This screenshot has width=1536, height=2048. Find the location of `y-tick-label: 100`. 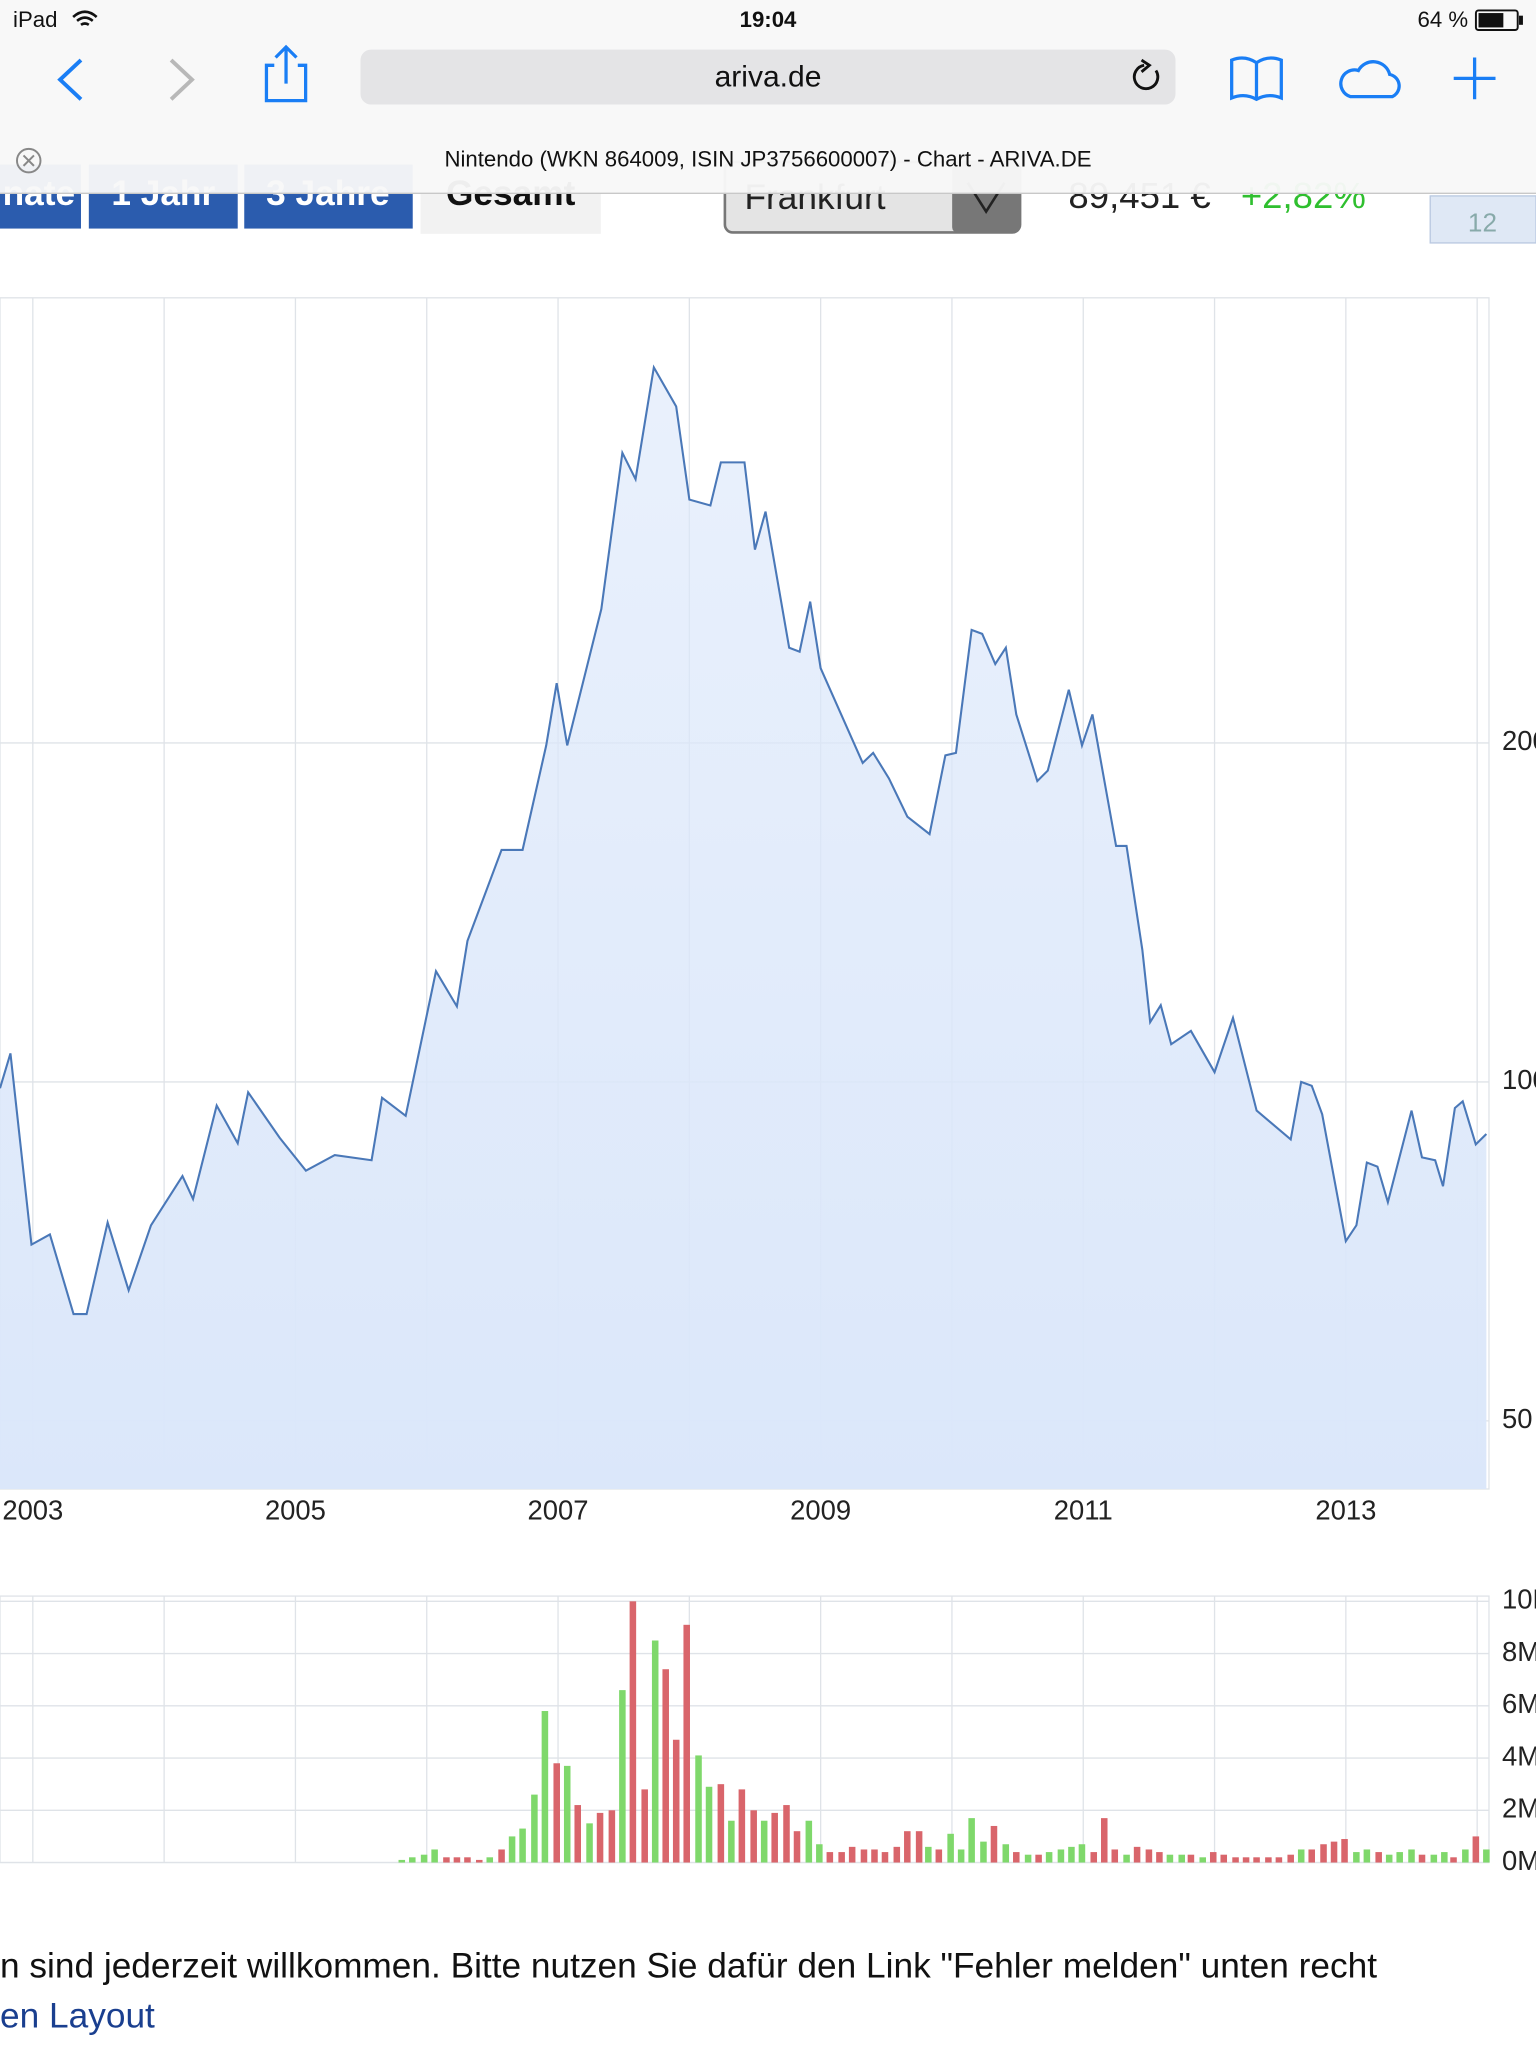

y-tick-label: 100 is located at coordinates (1519, 1079).